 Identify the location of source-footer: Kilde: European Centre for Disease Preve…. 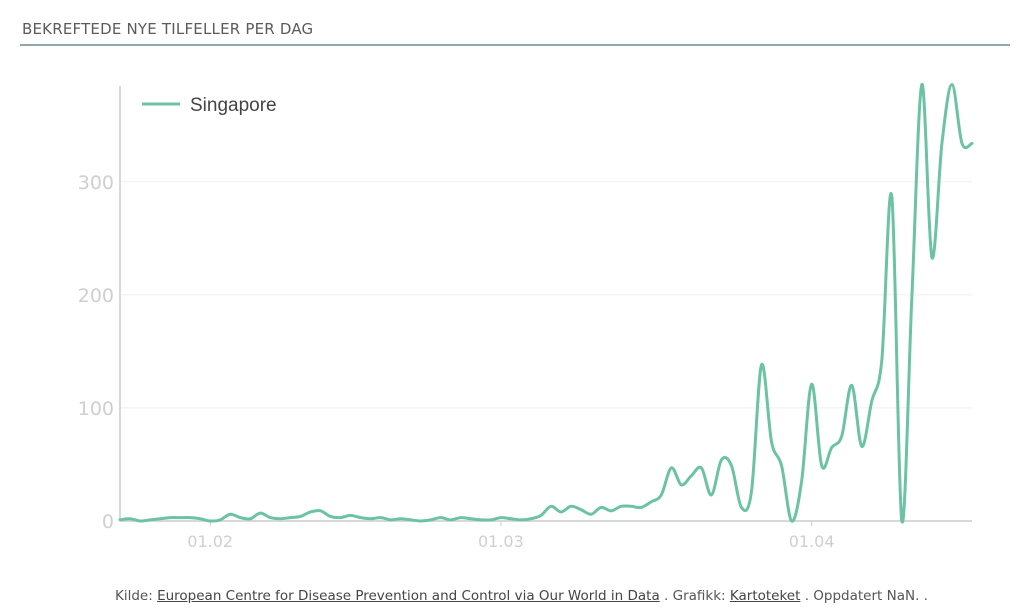
(521, 596).